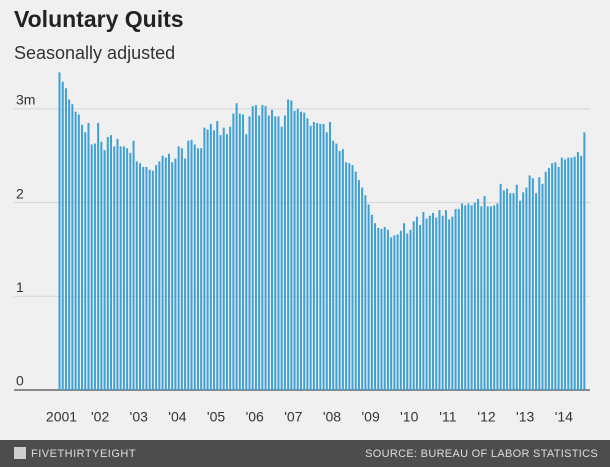  Describe the element at coordinates (94, 53) in the screenshot. I see `chart-subtitle: Seasonally adjusted` at that location.